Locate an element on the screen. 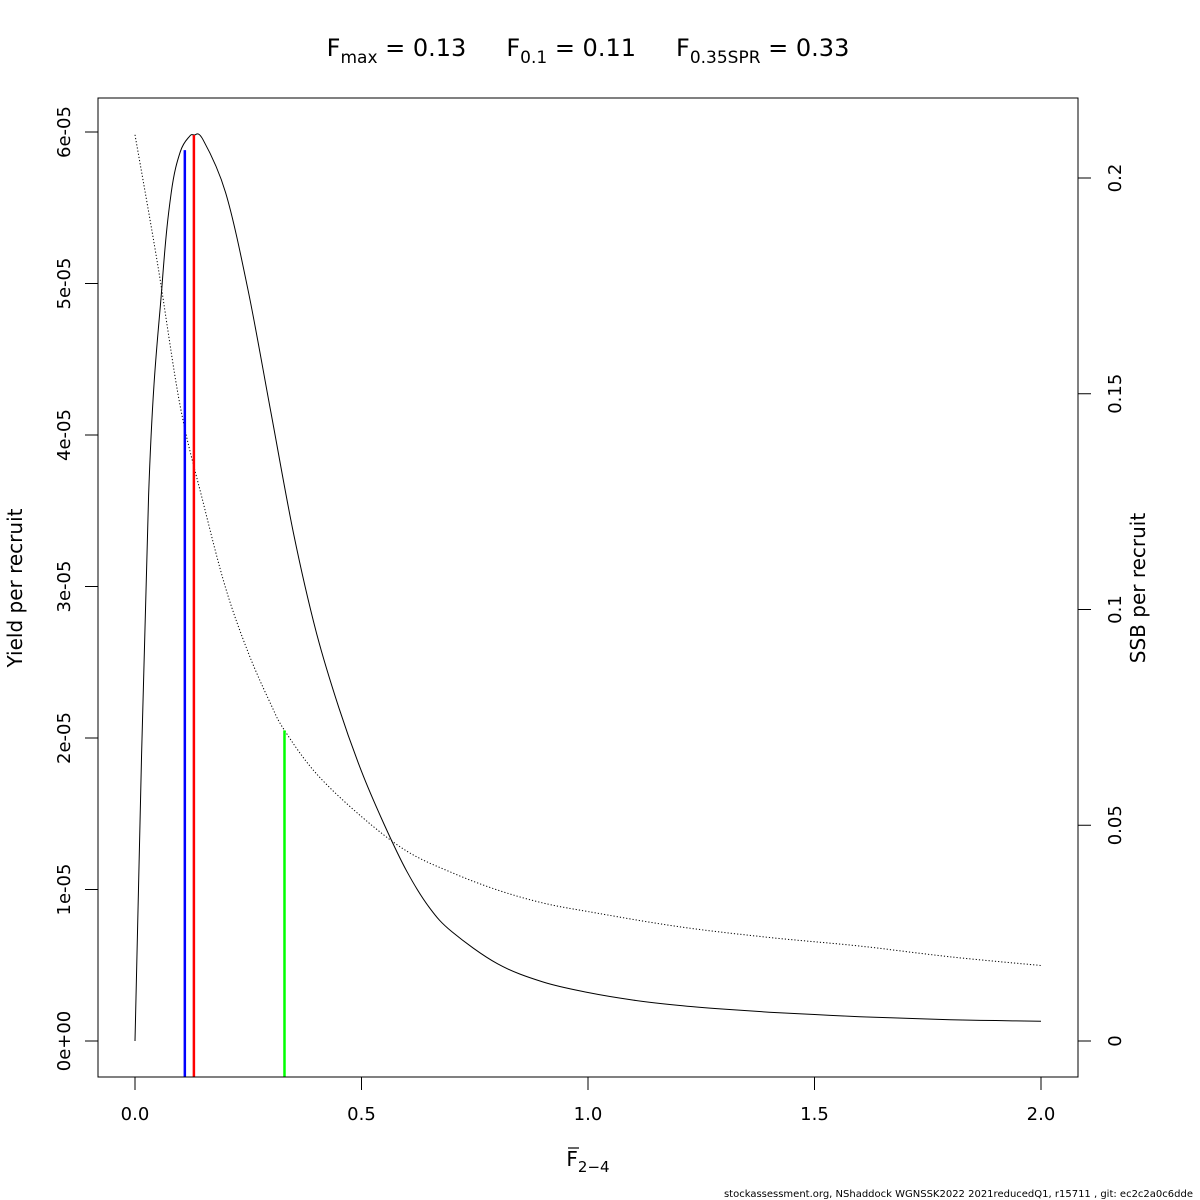  title-f035-sub: 0.35SPR is located at coordinates (725, 58).